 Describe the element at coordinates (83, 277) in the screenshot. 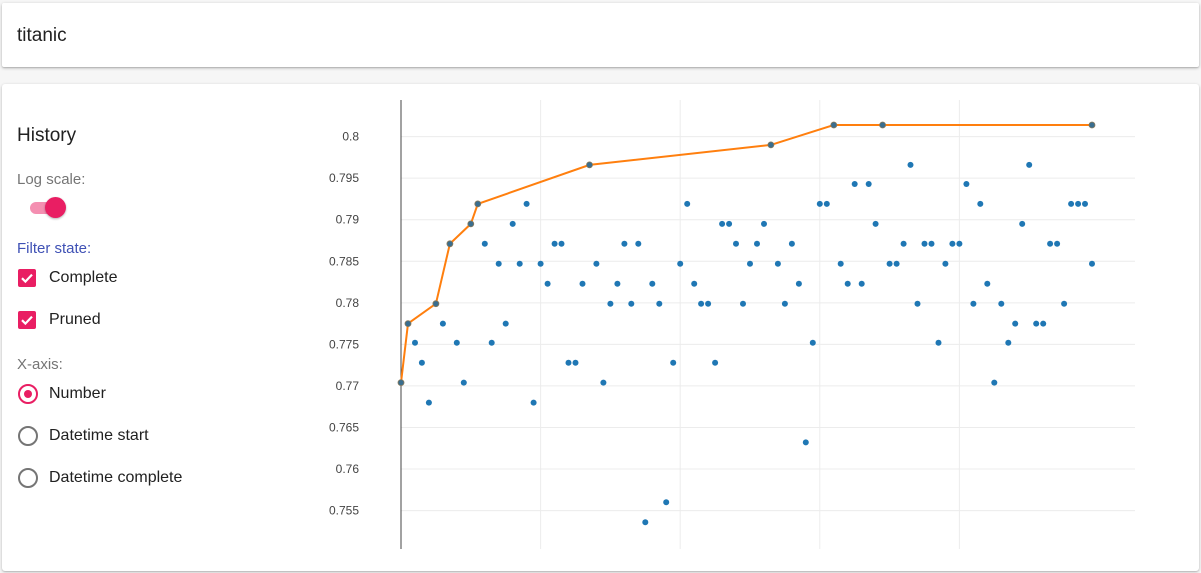

I see `complete-label: Complete` at that location.